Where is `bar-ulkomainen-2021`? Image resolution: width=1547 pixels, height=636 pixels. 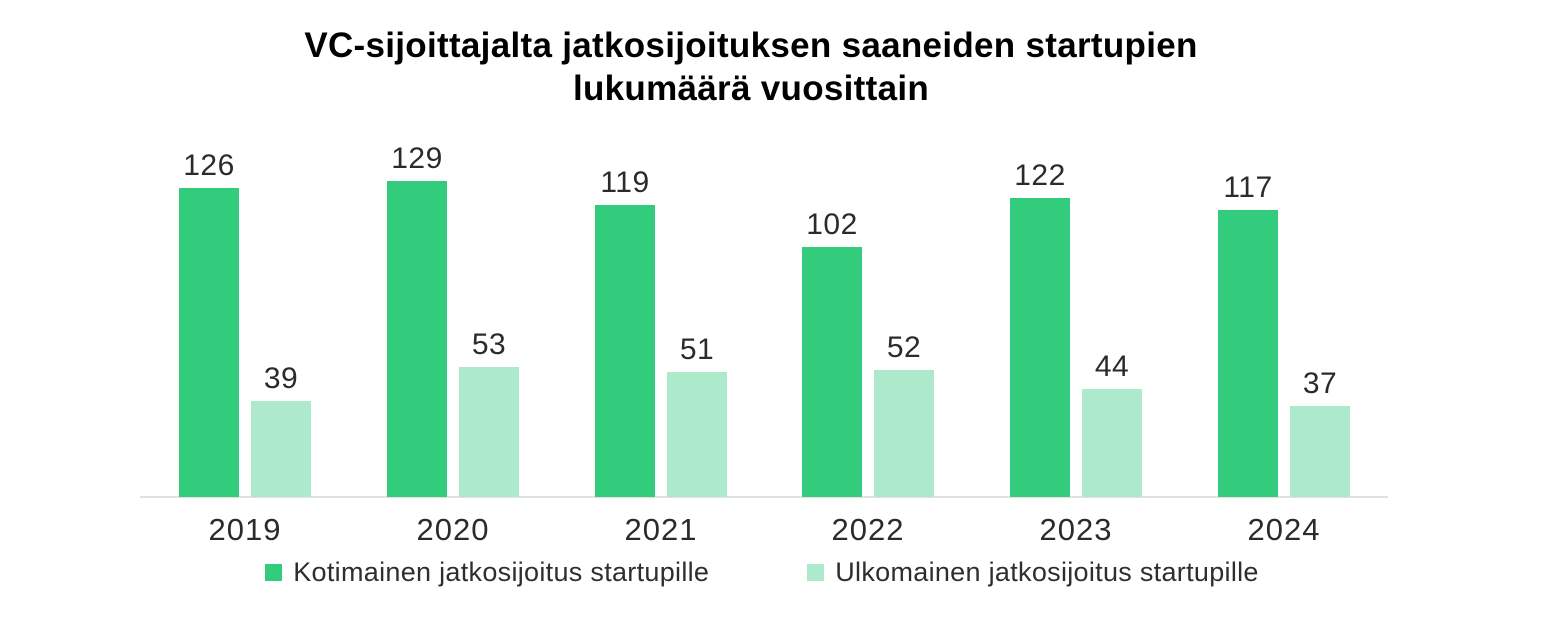
bar-ulkomainen-2021 is located at coordinates (697, 434).